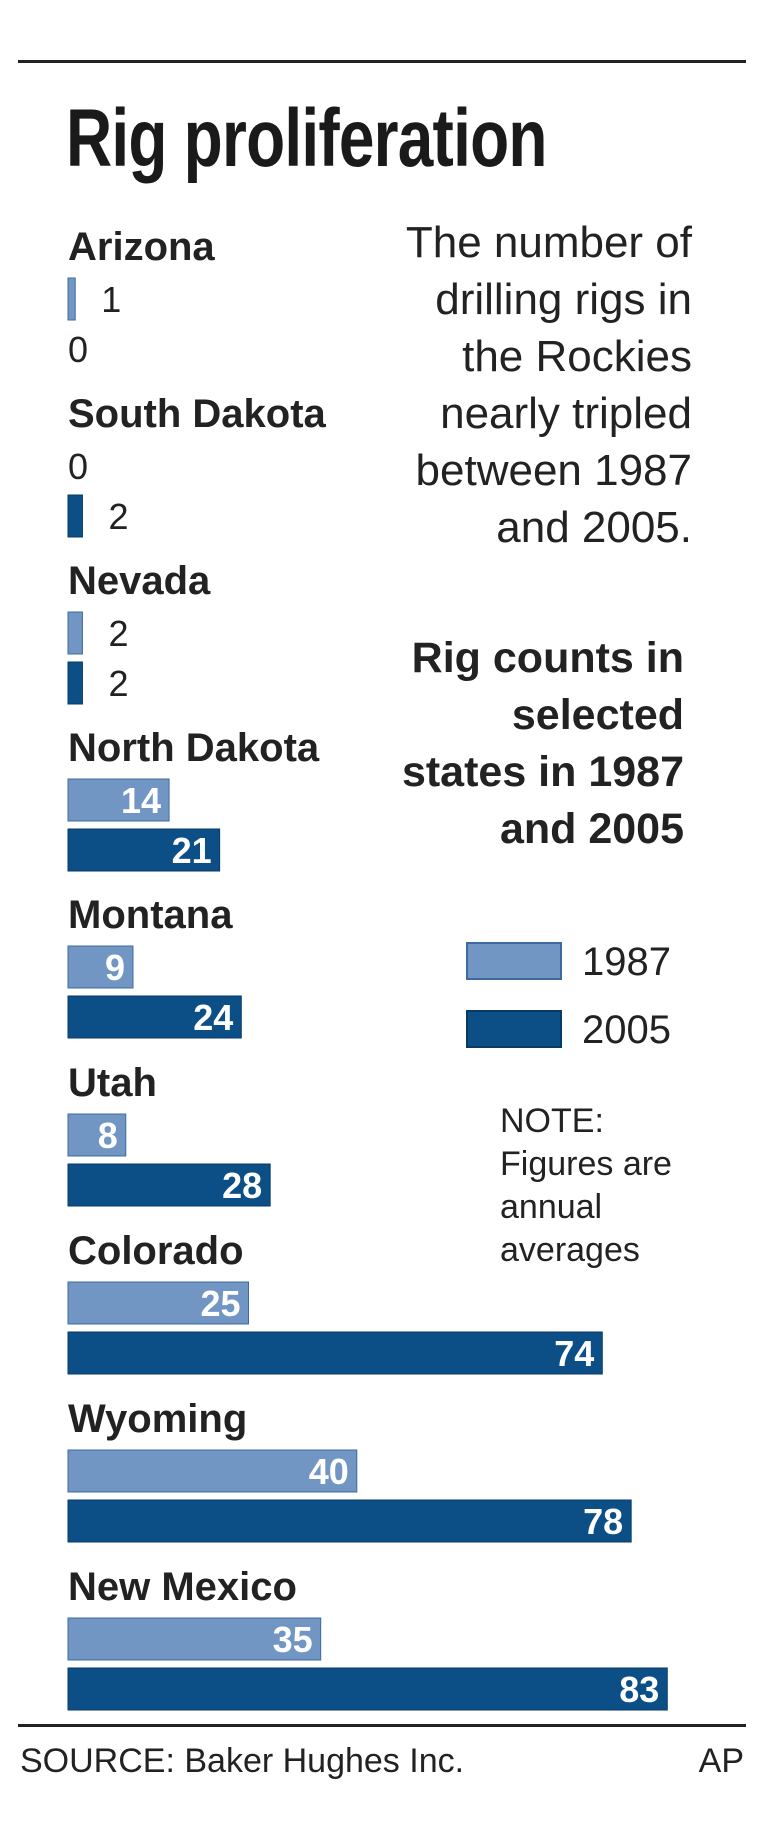 Image resolution: width=760 pixels, height=1828 pixels. Describe the element at coordinates (75, 516) in the screenshot. I see `bar-south-dakota-2005` at that location.